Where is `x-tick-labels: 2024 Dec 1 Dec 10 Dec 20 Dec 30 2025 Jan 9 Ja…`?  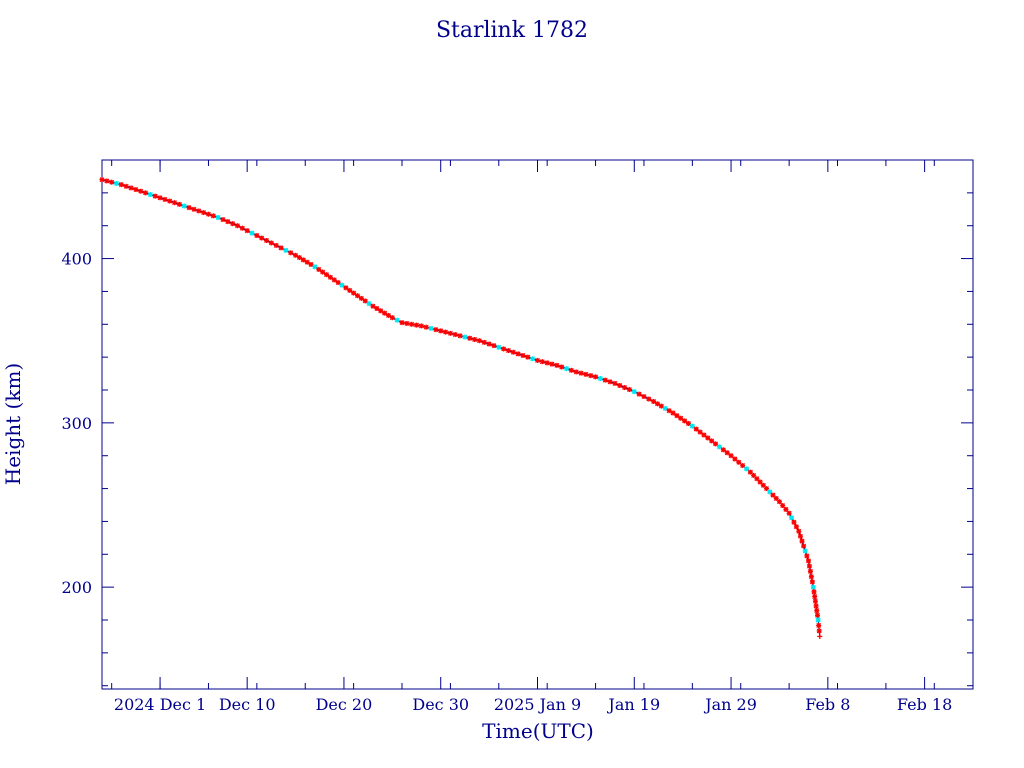
x-tick-labels: 2024 Dec 1 Dec 10 Dec 20 Dec 30 2025 Jan 9 Ja… is located at coordinates (533, 704).